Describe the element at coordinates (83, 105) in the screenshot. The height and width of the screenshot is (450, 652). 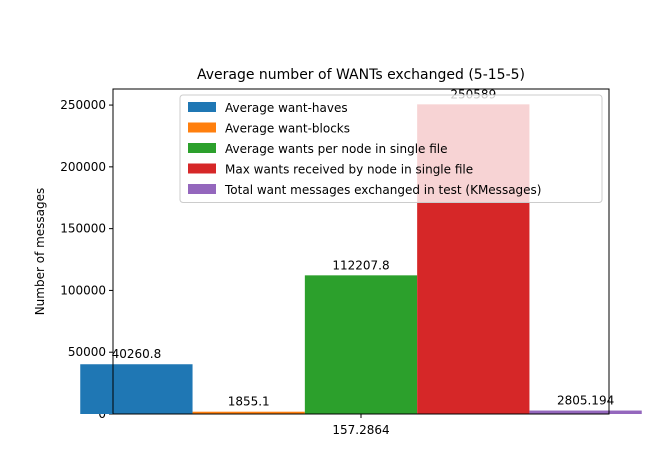
I see `y-tick-label: 250000` at that location.